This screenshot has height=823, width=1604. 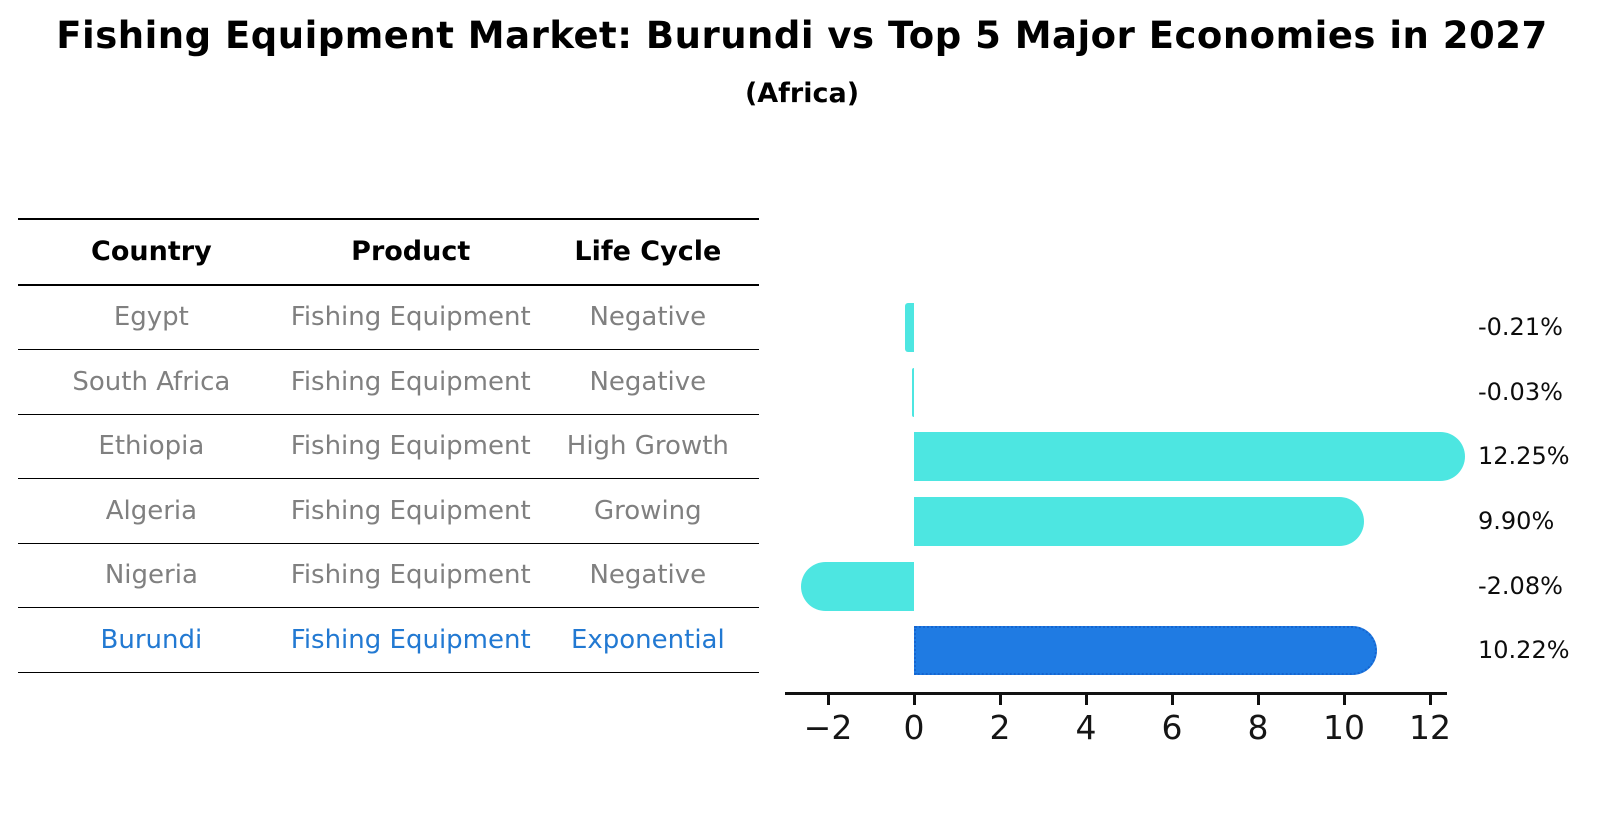 What do you see at coordinates (1146, 650) in the screenshot?
I see `bar-burundi` at bounding box center [1146, 650].